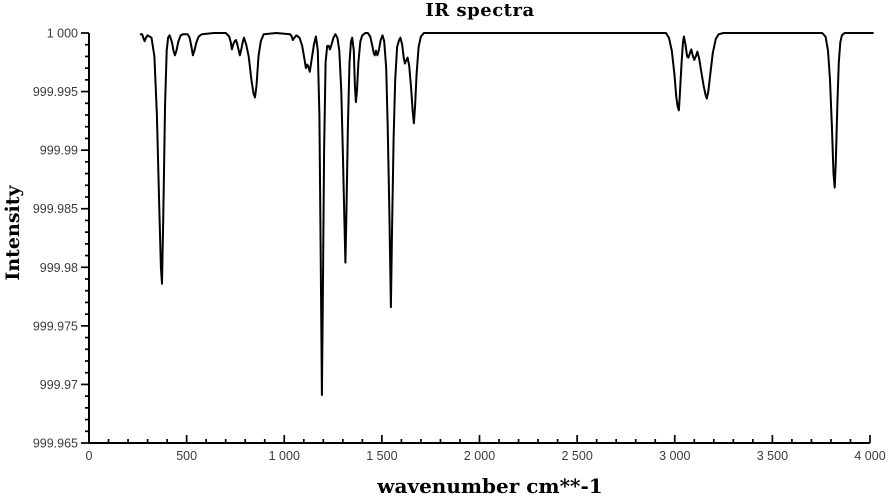 This screenshot has height=501, width=889. What do you see at coordinates (480, 10) in the screenshot?
I see `chart-title: IR spectra` at bounding box center [480, 10].